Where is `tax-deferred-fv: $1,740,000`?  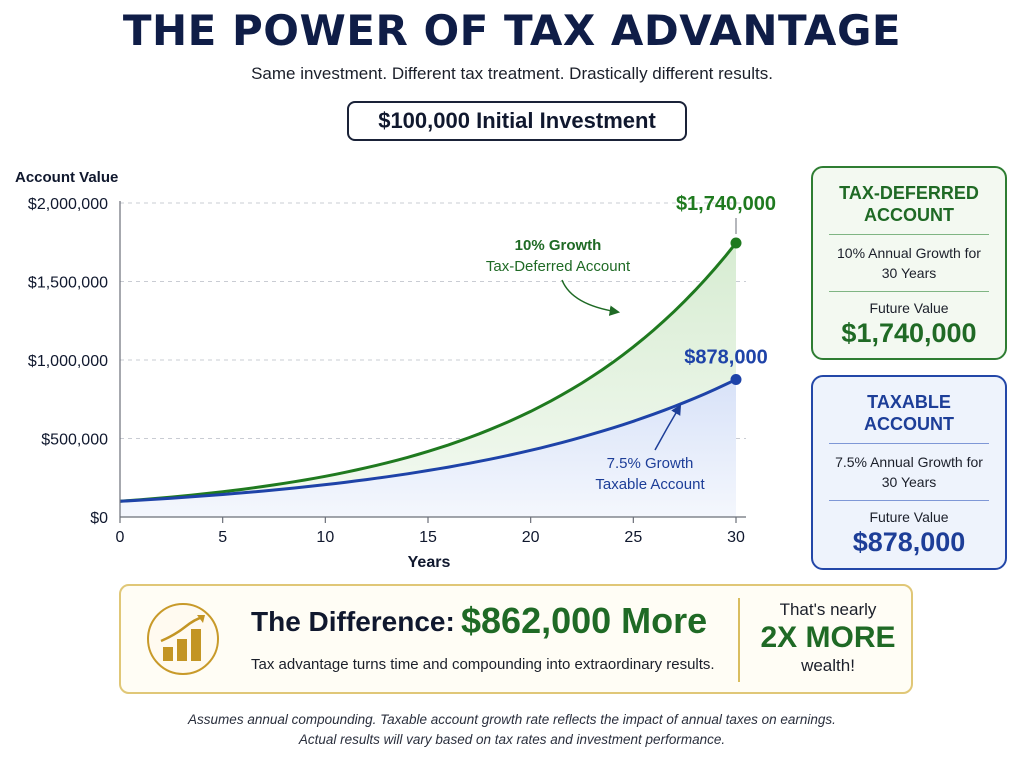
tax-deferred-fv: $1,740,000 is located at coordinates (909, 333).